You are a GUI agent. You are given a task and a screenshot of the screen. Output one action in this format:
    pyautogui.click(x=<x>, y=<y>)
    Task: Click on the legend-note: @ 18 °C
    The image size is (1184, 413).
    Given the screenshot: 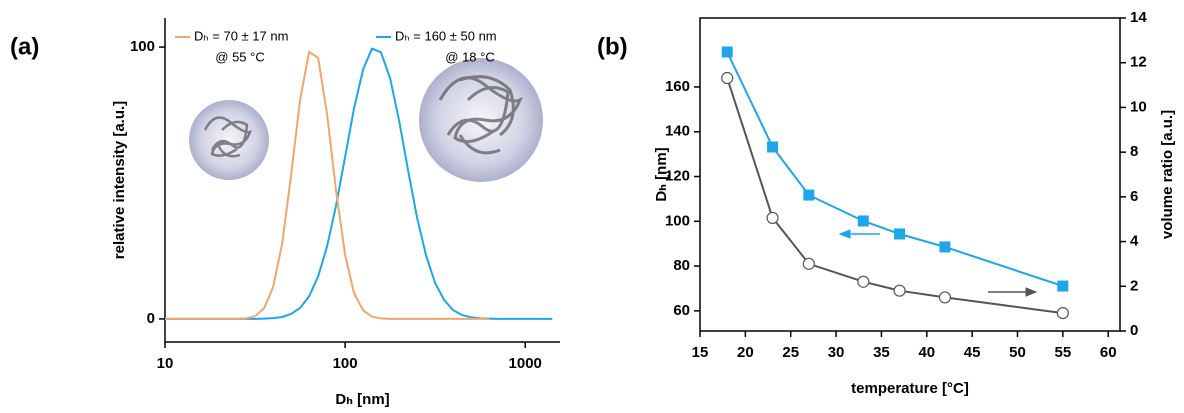 What is the action you would take?
    pyautogui.click(x=469, y=56)
    